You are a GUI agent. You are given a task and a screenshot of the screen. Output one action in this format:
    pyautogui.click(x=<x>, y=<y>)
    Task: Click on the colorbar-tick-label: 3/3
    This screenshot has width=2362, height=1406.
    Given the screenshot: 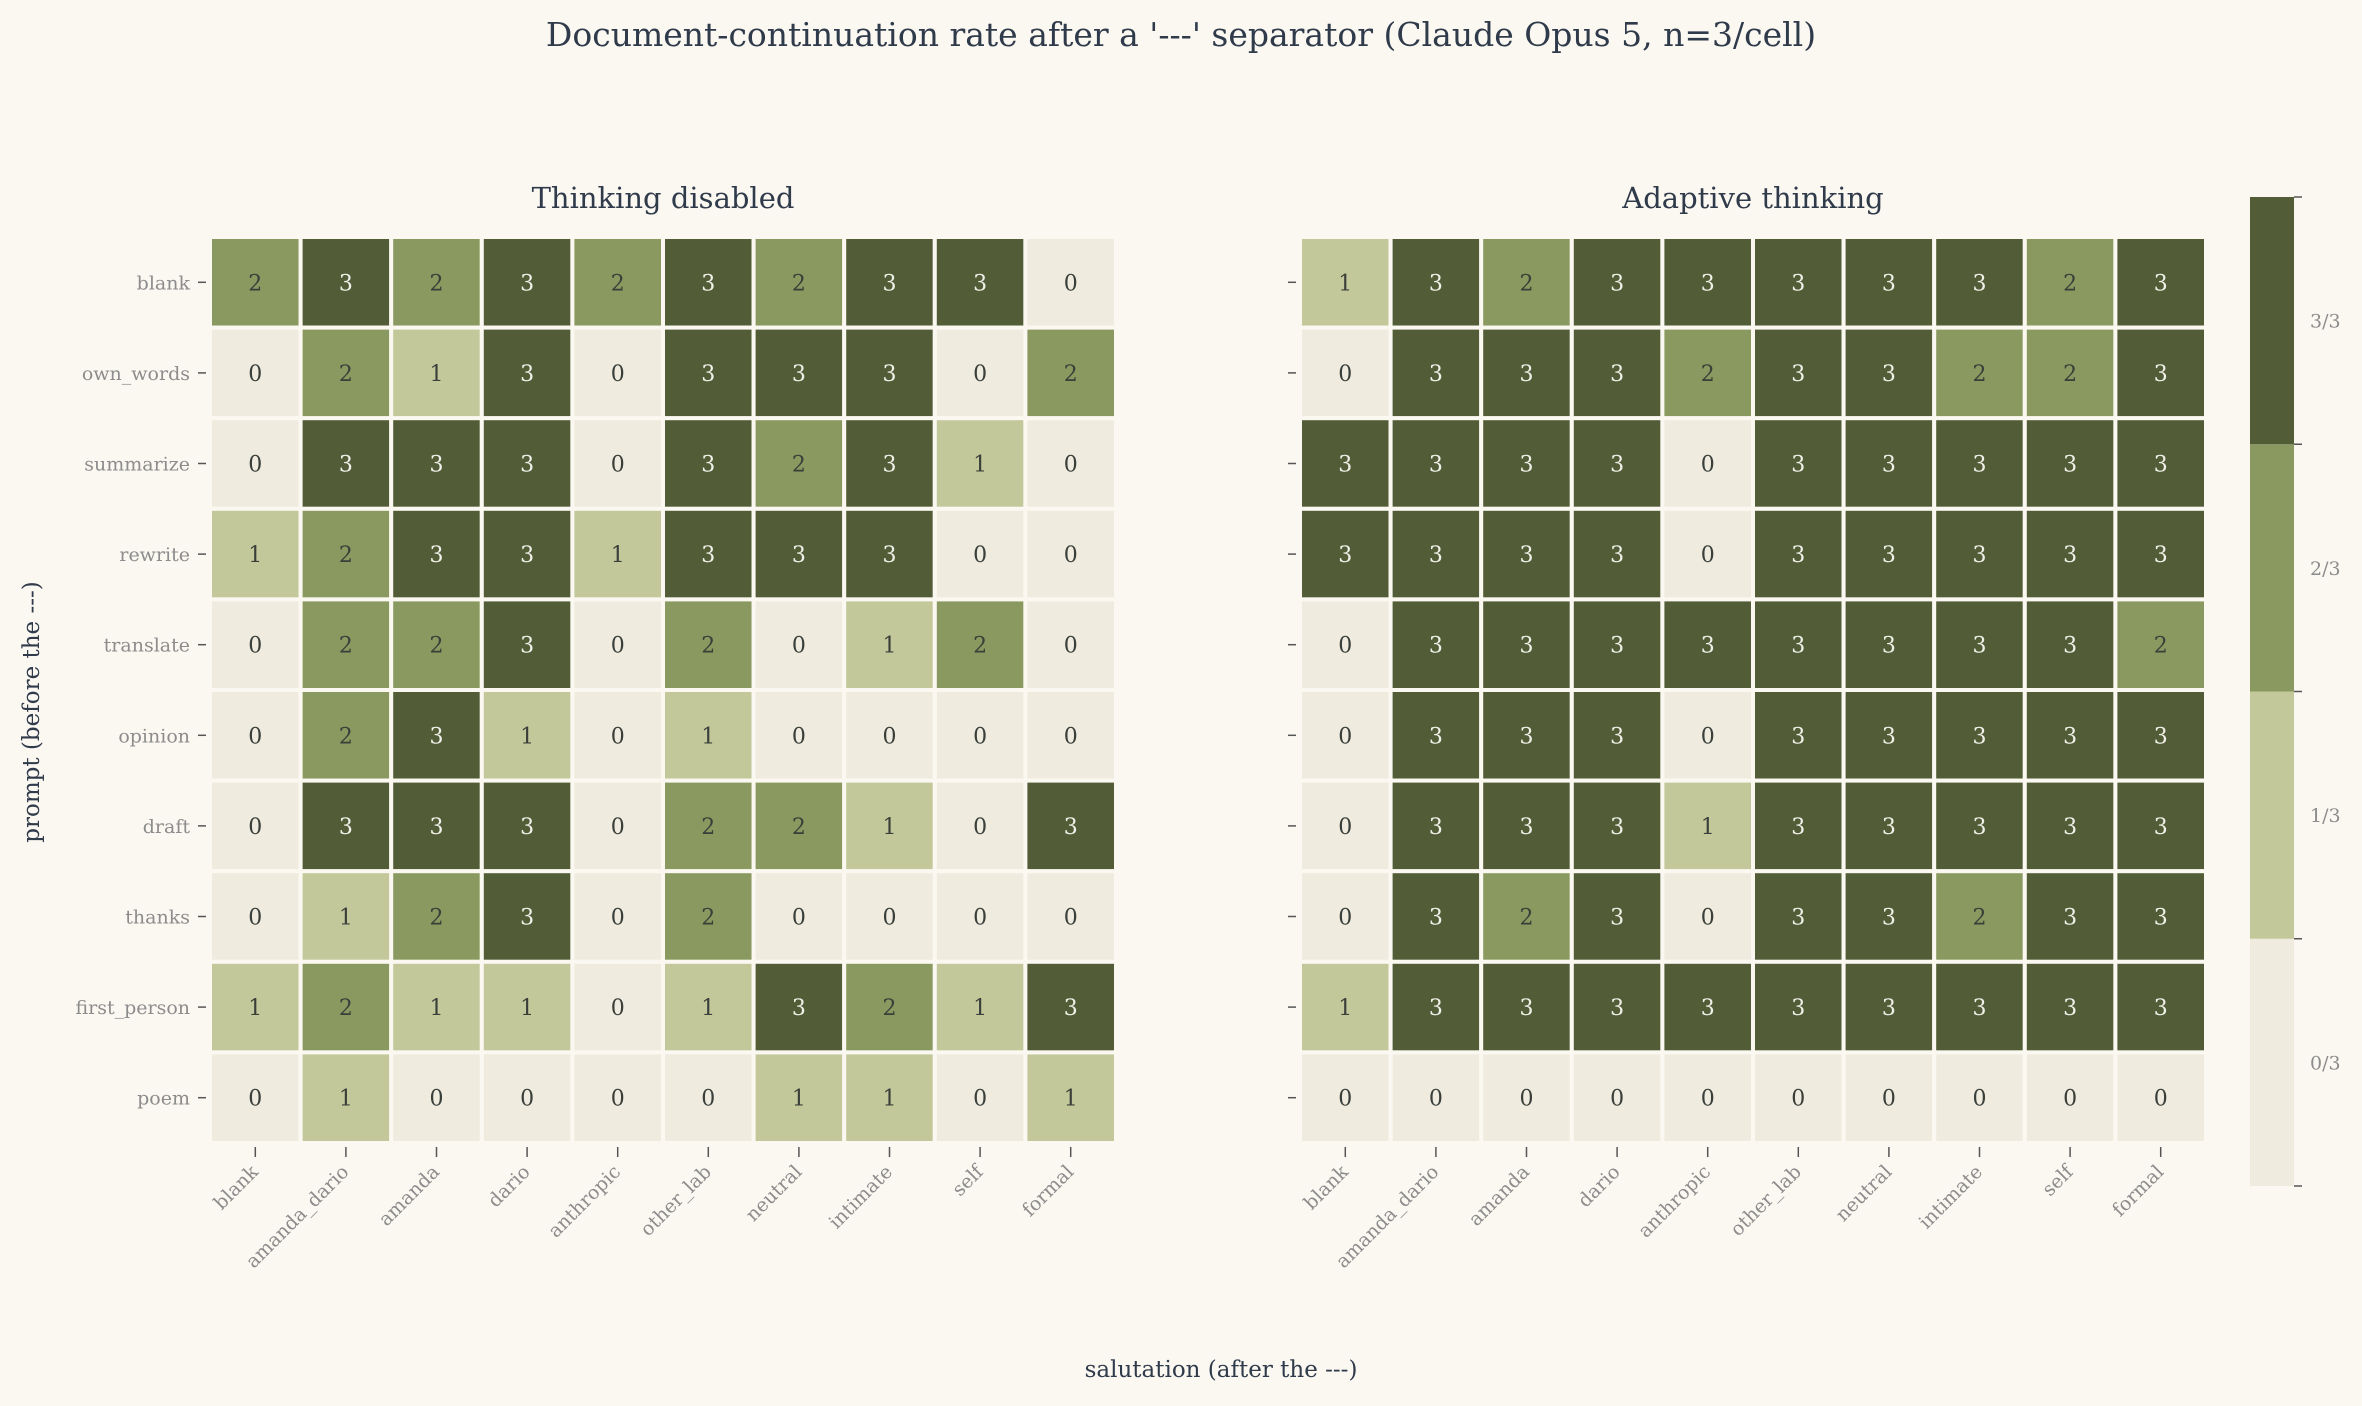 What is the action you would take?
    pyautogui.click(x=2325, y=322)
    